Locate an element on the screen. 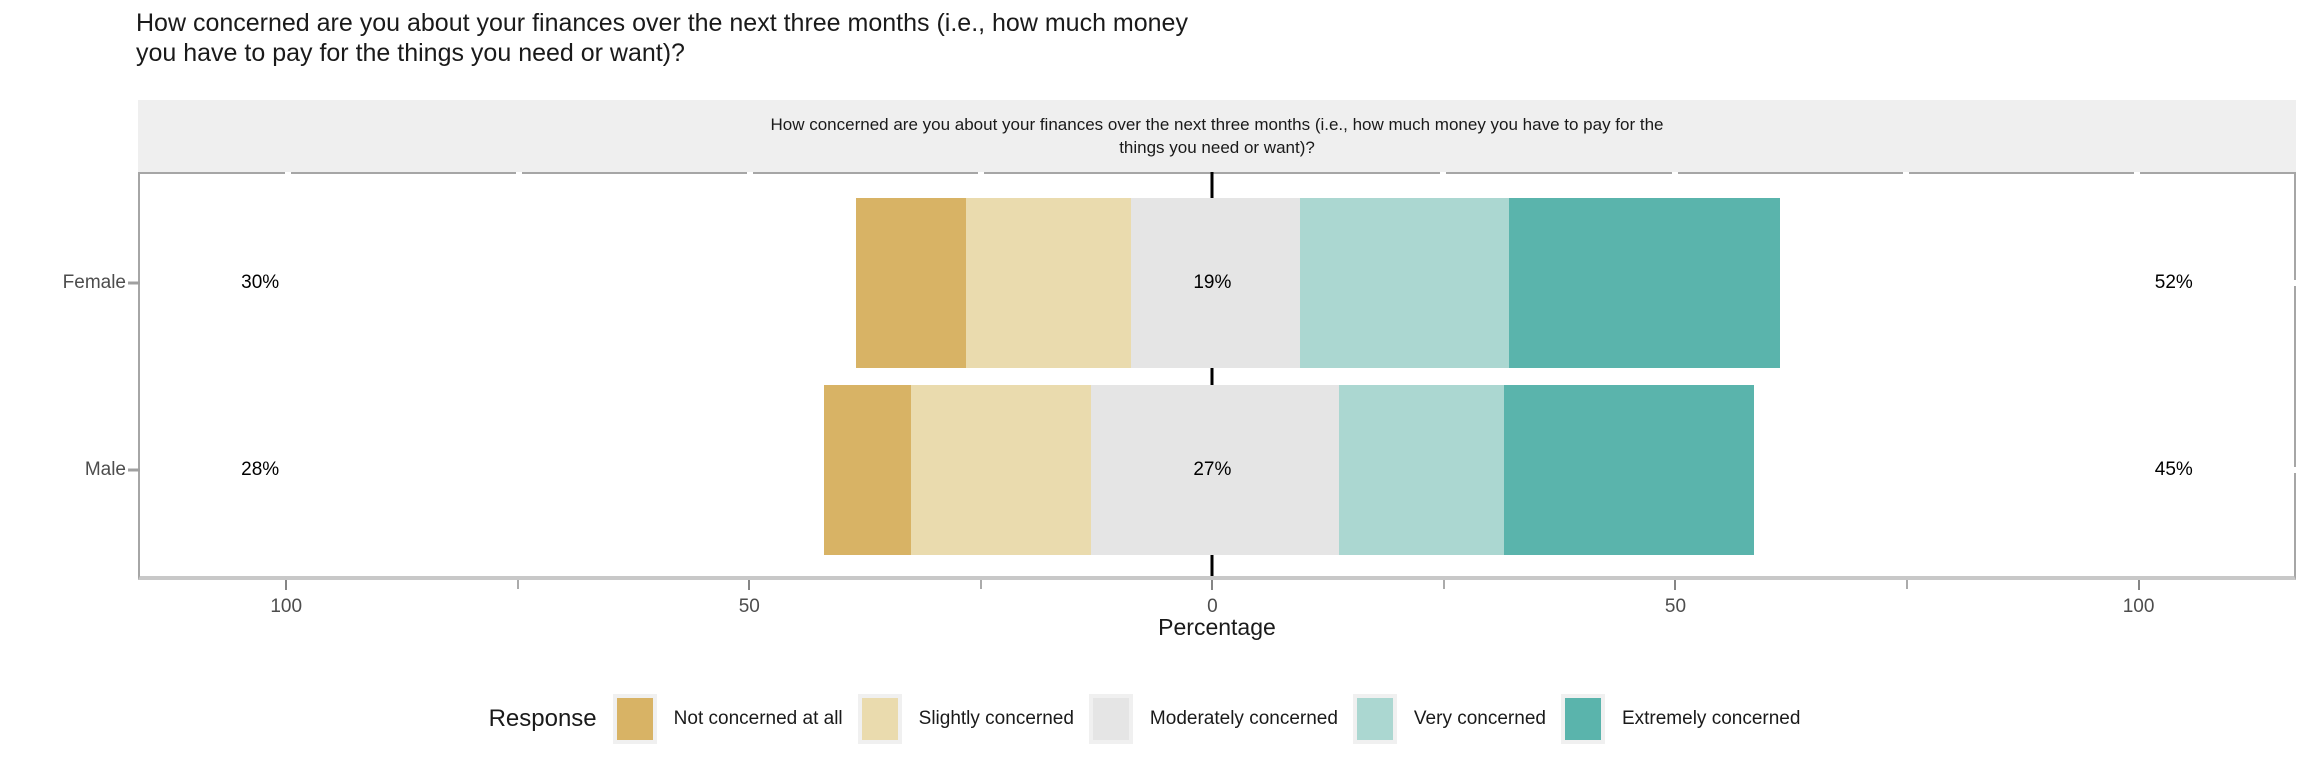 This screenshot has width=2304, height=768. percent-label-high: 52% is located at coordinates (2173, 282).